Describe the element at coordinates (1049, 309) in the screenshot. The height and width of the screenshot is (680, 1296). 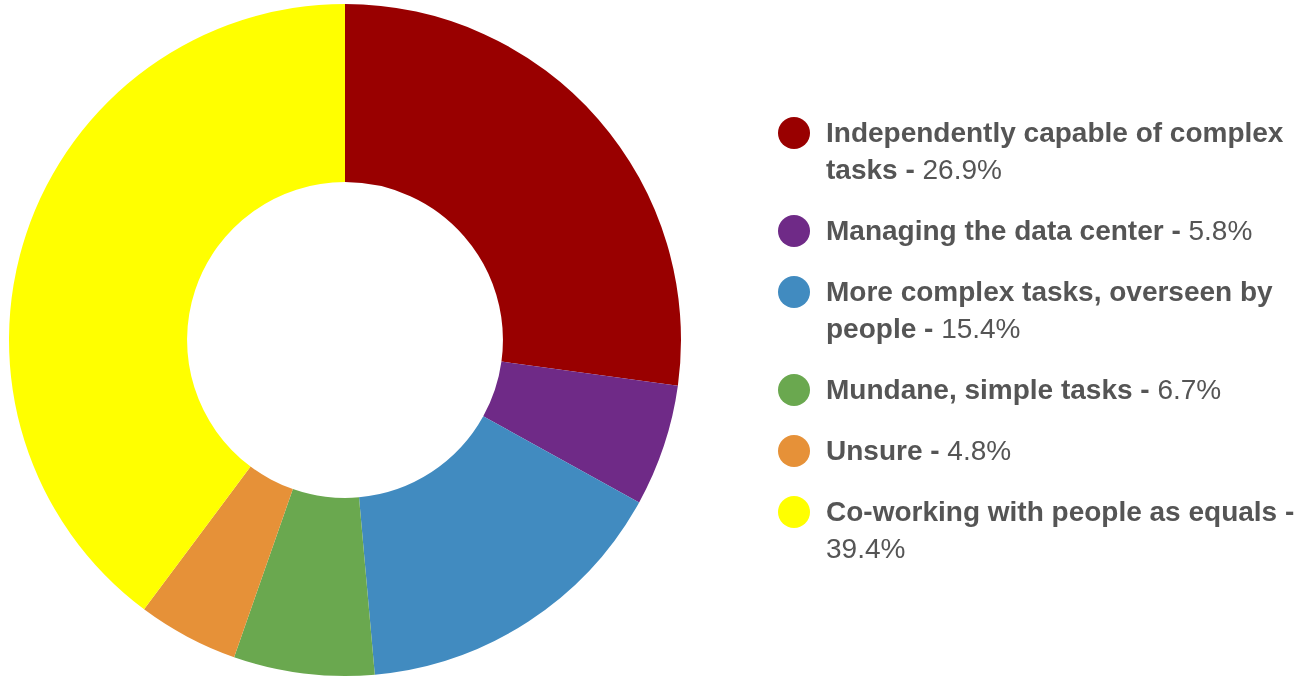
I see `legend-label: More complex tasks, overseen by people - 15.4%` at that location.